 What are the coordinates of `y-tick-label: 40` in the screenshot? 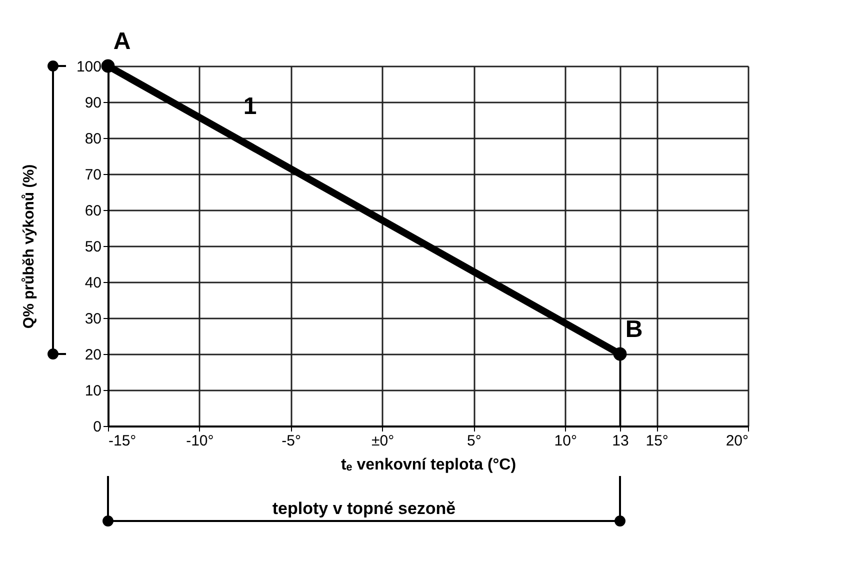 It's located at (93, 283).